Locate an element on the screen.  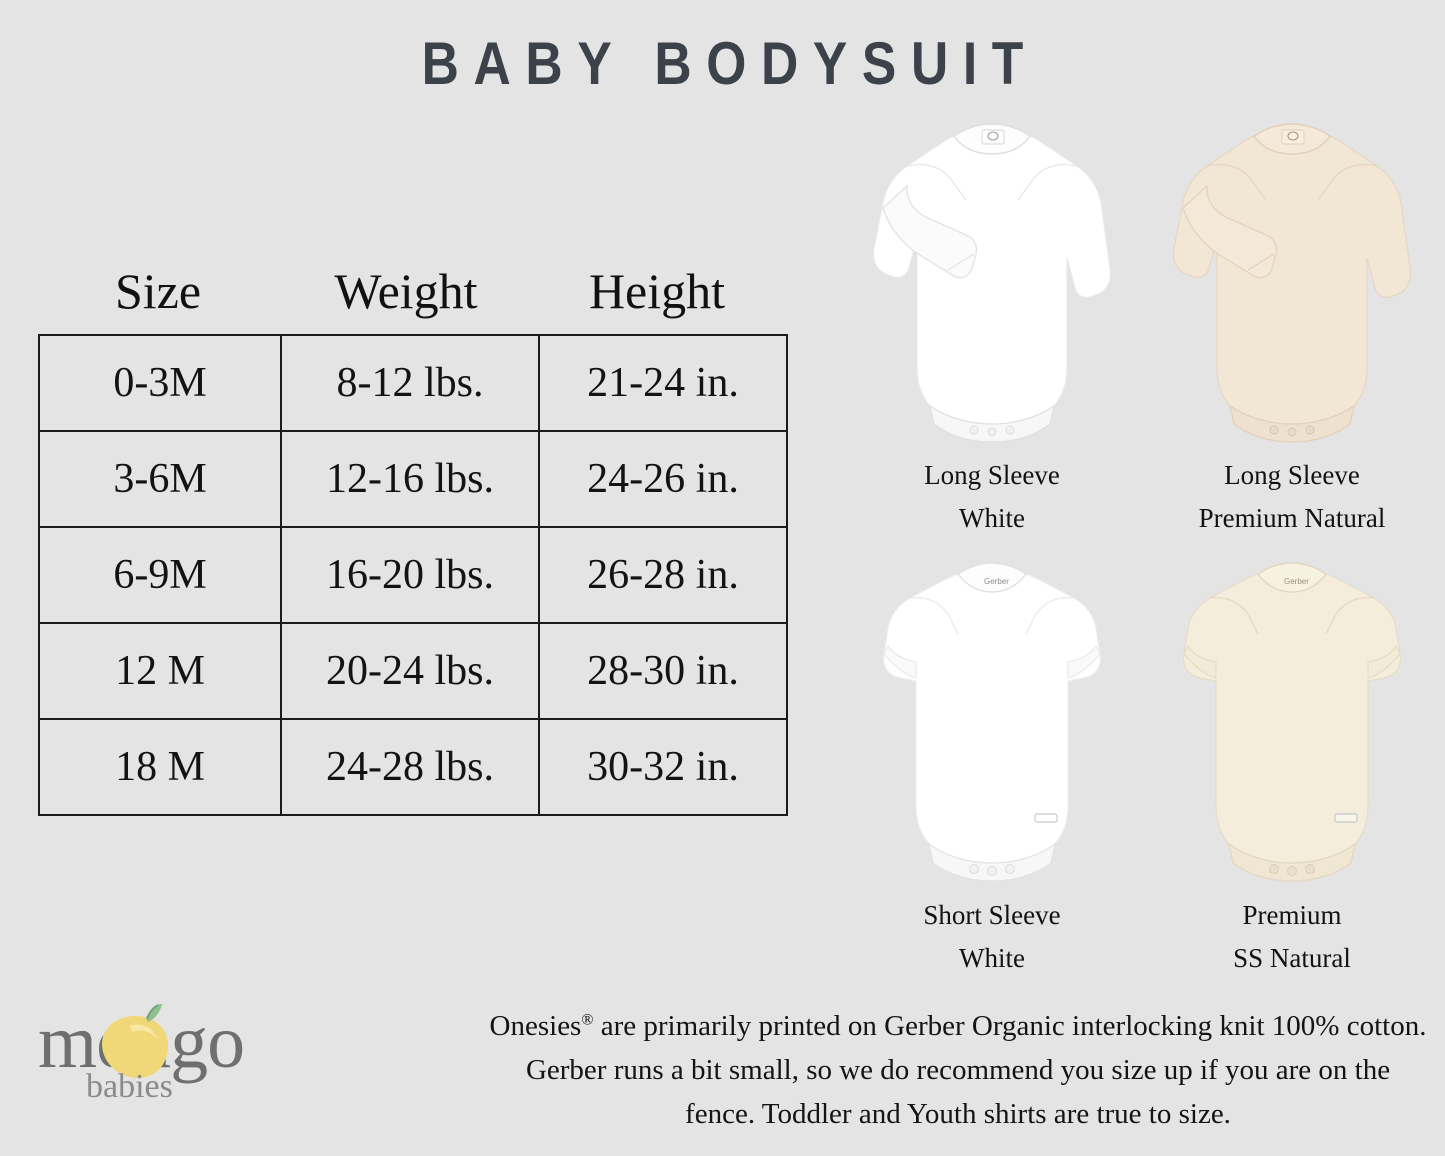
size-chart-column-headers: Size Weight Height is located at coordinates (409, 291).